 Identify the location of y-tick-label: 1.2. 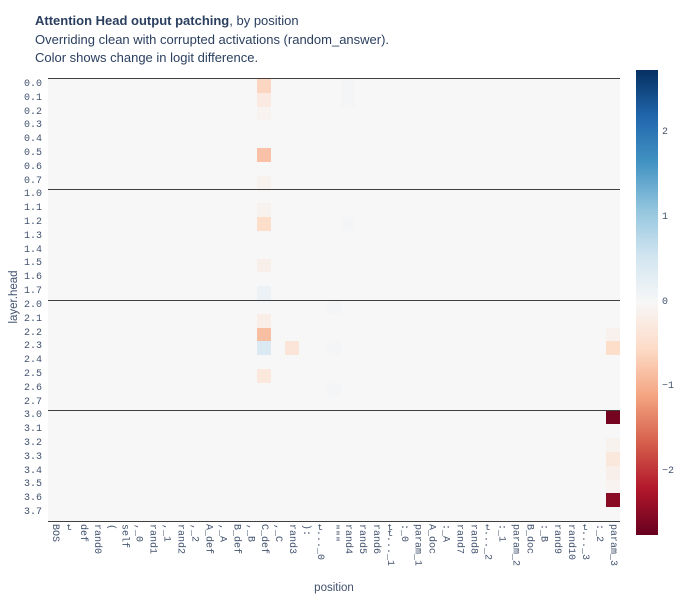
(32, 223).